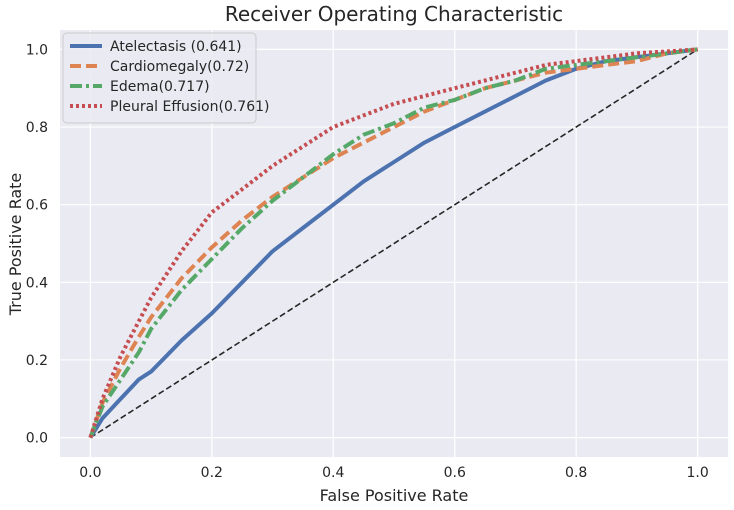 The width and height of the screenshot is (734, 510). Describe the element at coordinates (189, 107) in the screenshot. I see `legend-label: Pleural Effusion(0.761)` at that location.